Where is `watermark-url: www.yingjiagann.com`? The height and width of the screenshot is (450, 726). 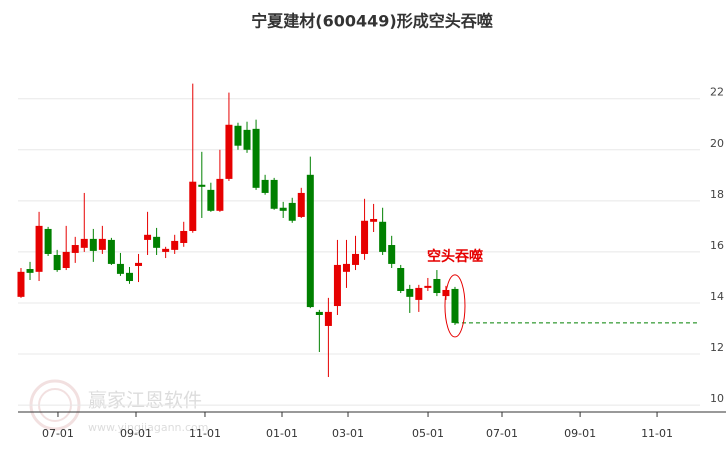 watermark-url: www.yingjiagann.com is located at coordinates (148, 427).